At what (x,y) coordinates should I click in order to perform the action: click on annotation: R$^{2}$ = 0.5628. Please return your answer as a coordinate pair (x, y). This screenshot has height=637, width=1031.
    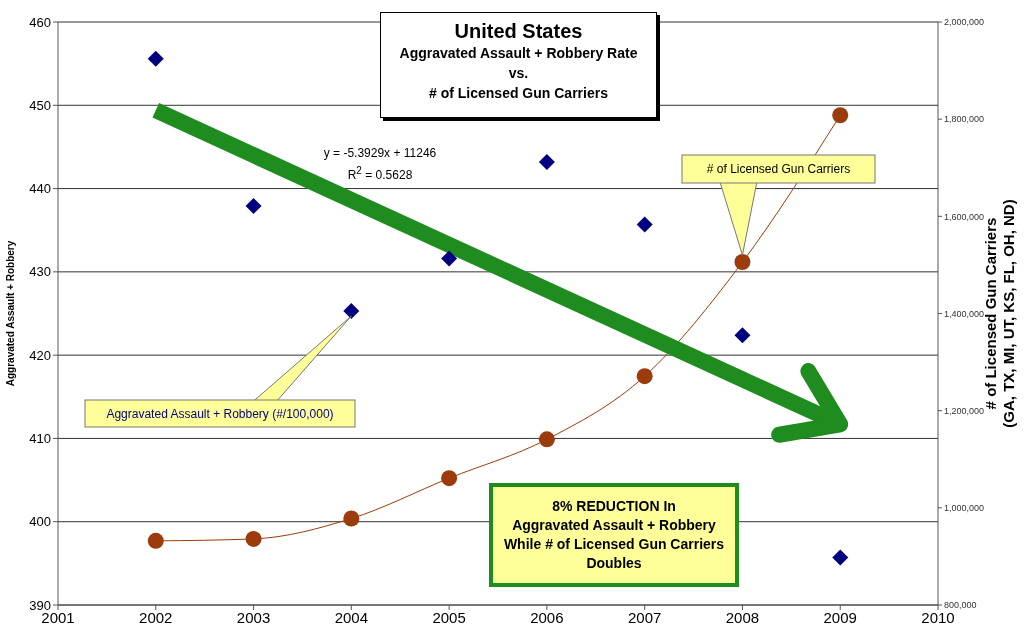
    Looking at the image, I should click on (380, 173).